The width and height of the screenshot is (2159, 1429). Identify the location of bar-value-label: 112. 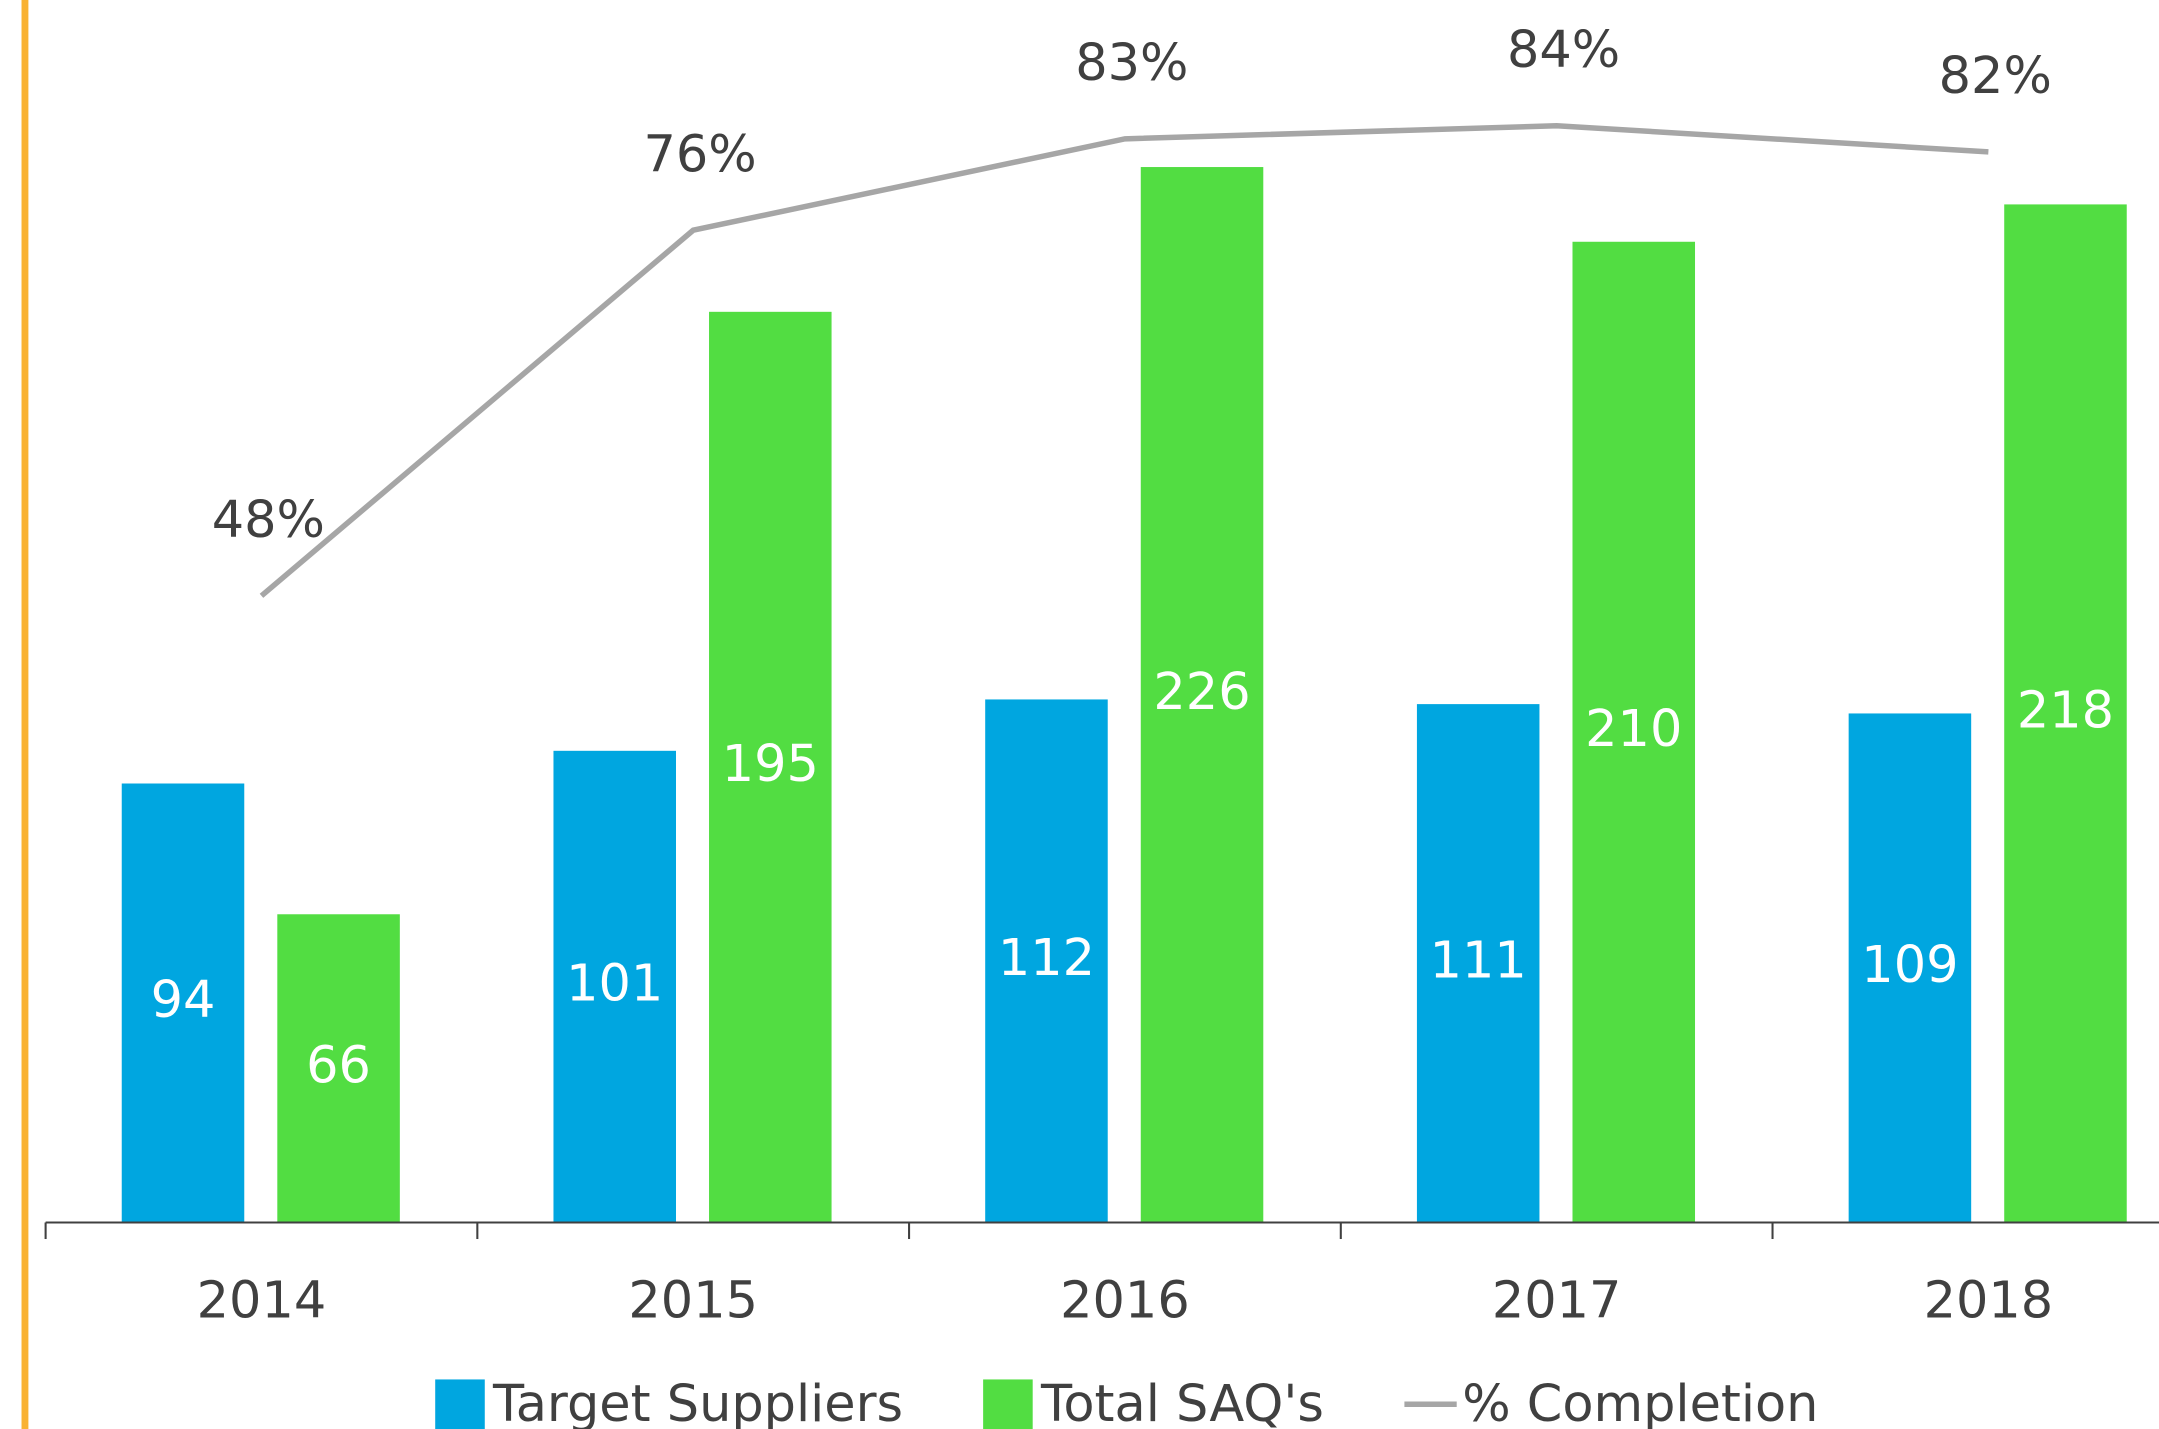
(1046, 958).